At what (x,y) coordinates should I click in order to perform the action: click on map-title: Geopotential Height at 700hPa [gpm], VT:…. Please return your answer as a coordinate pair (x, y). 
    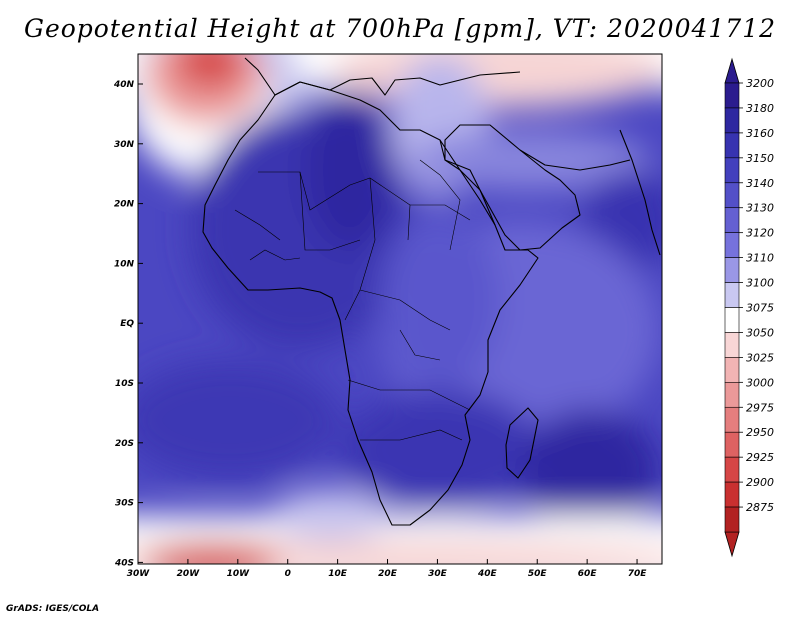
    Looking at the image, I should click on (400, 28).